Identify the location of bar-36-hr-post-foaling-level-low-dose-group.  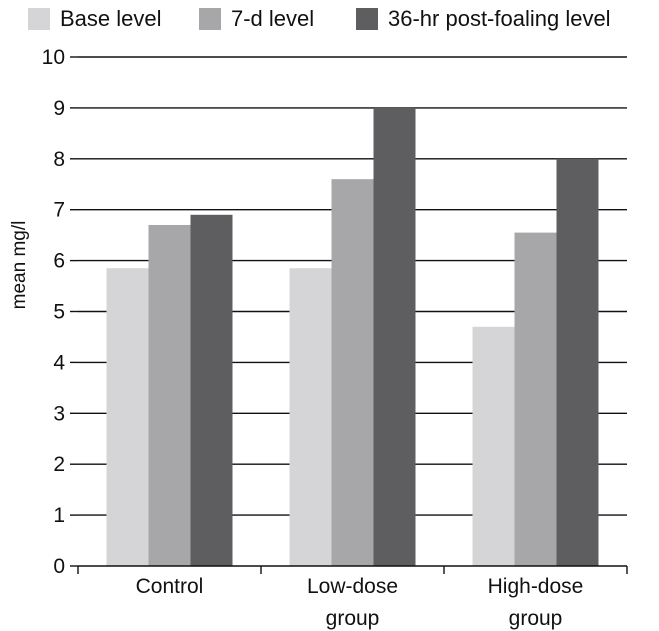
(394, 337).